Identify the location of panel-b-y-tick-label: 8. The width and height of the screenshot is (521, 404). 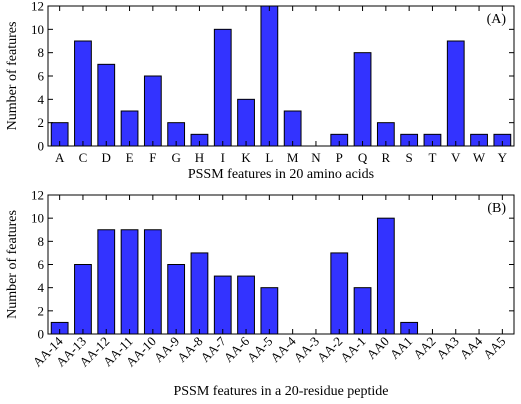
(41, 241).